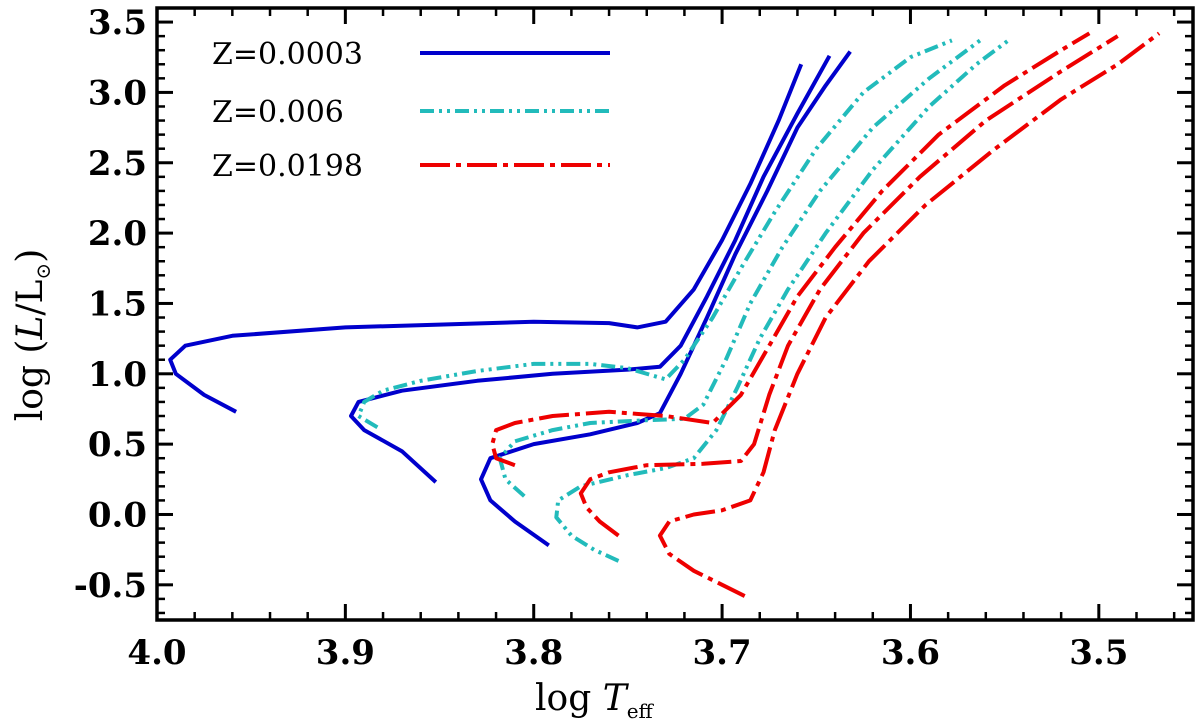 The width and height of the screenshot is (1200, 722). I want to click on y-tick-label: 3.0, so click(117, 93).